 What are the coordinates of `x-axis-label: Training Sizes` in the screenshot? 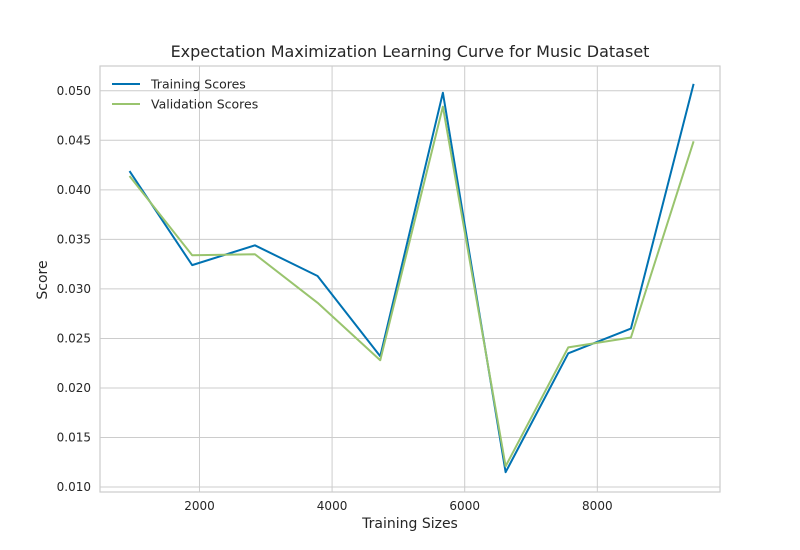 It's located at (409, 524).